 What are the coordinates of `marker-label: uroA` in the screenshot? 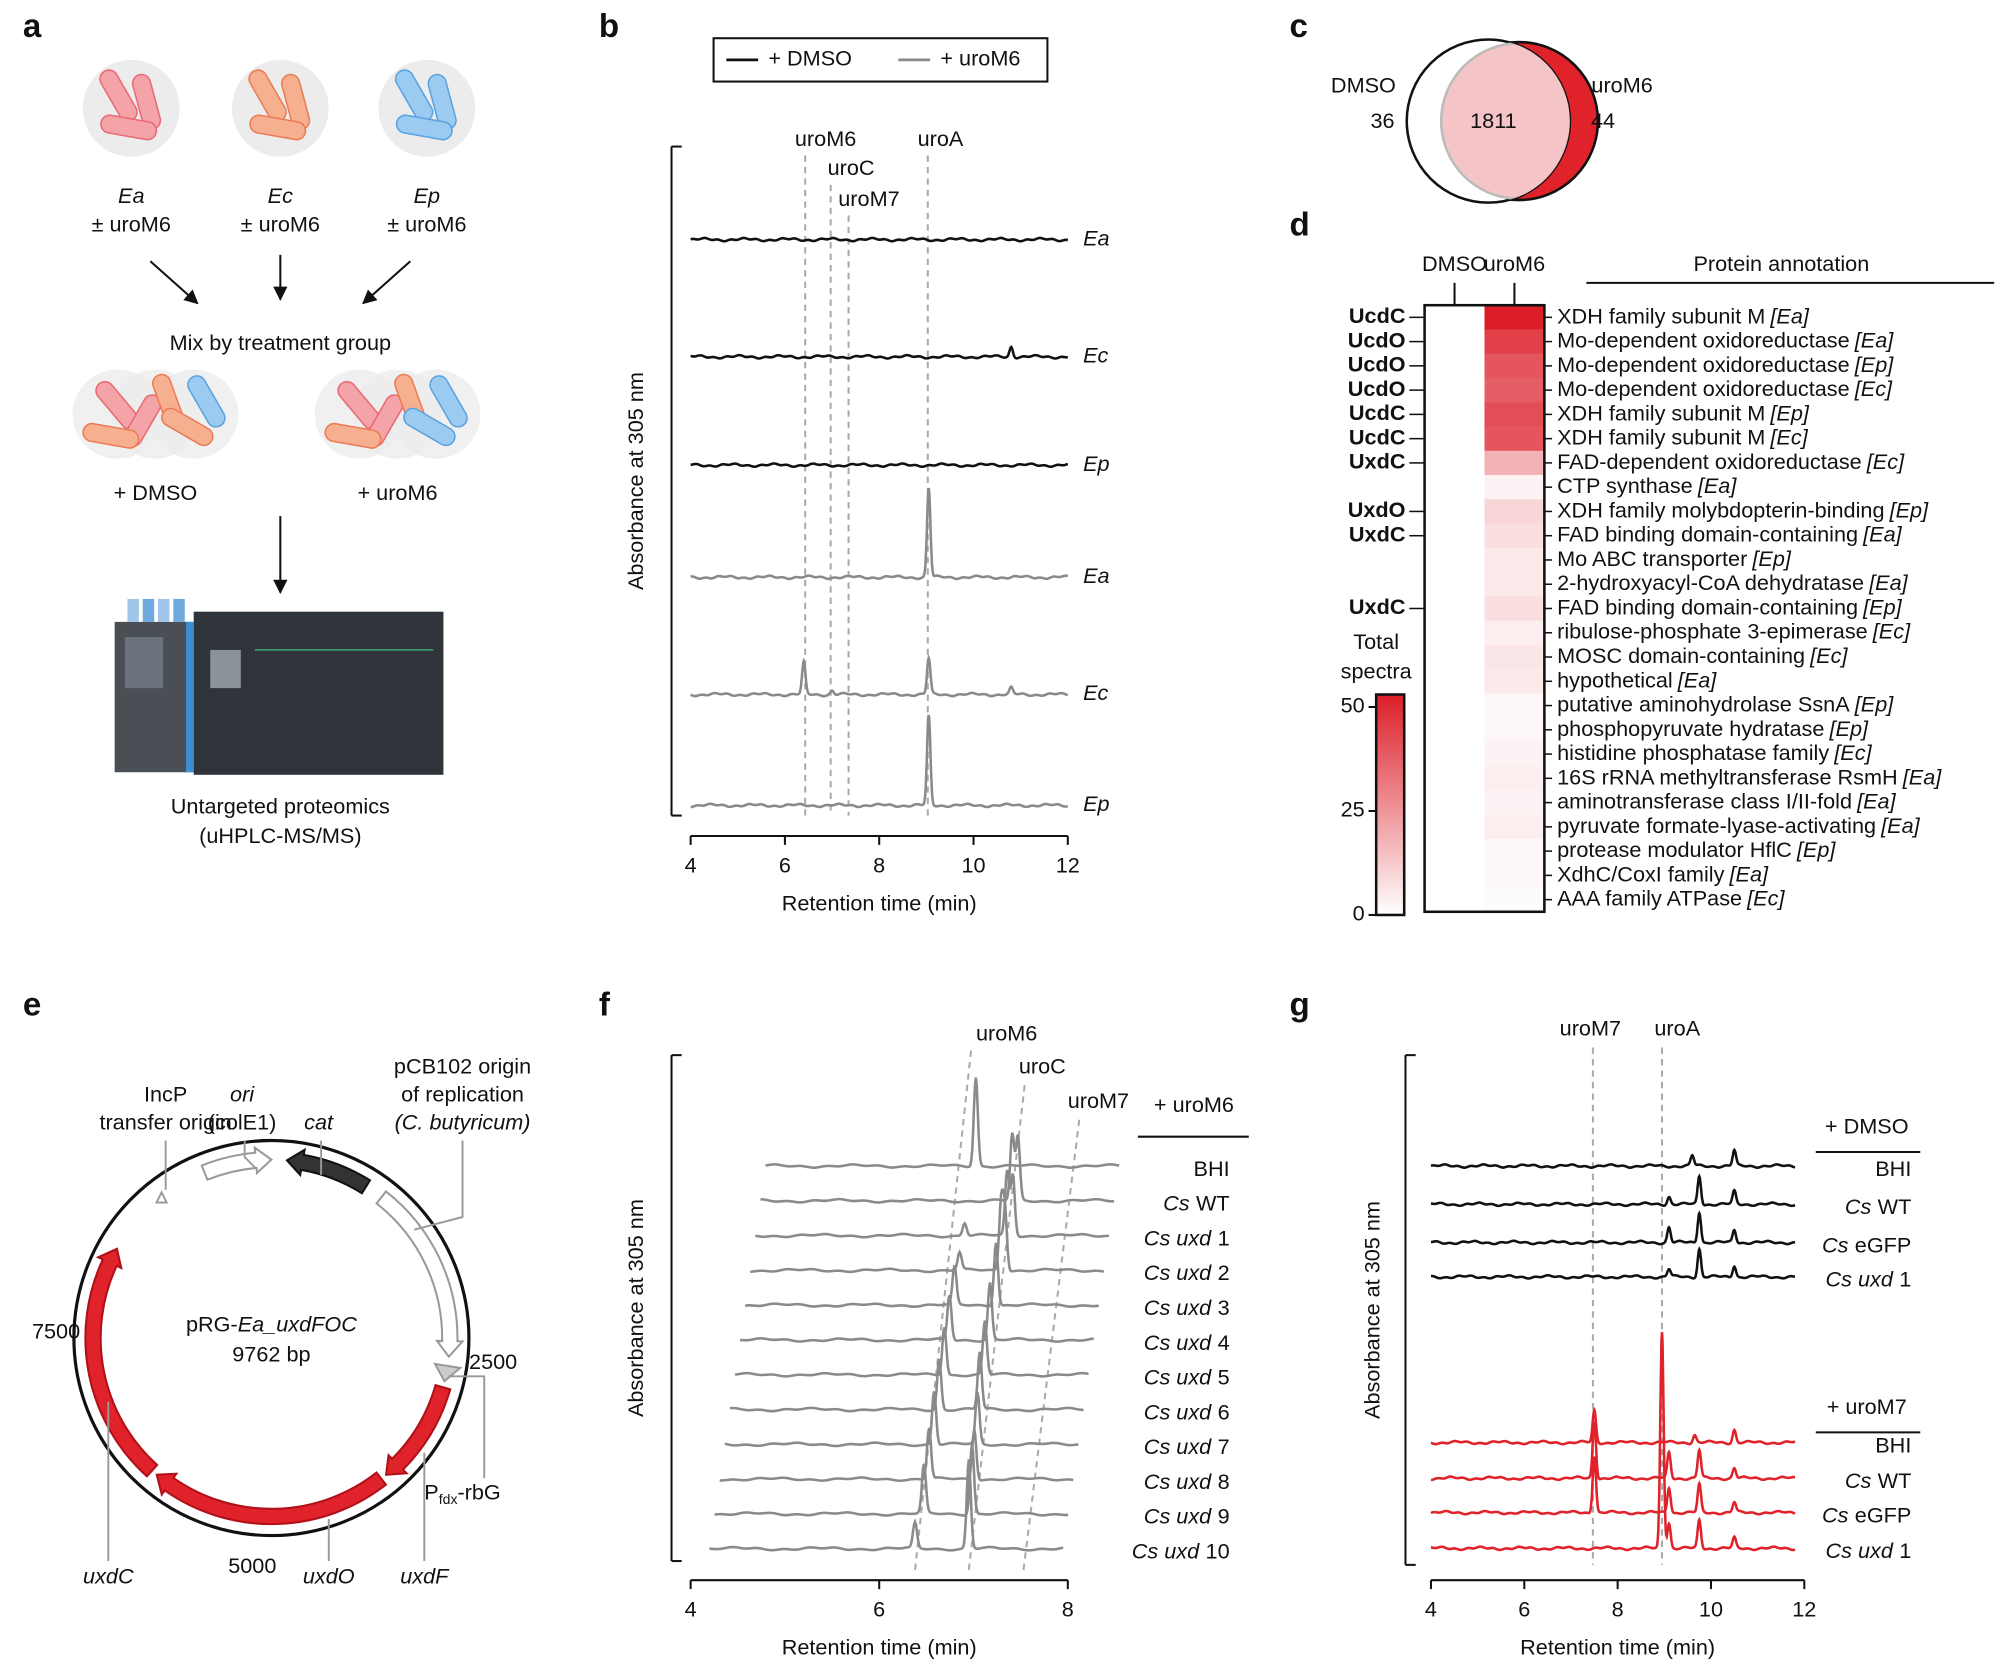 It's located at (1677, 1027).